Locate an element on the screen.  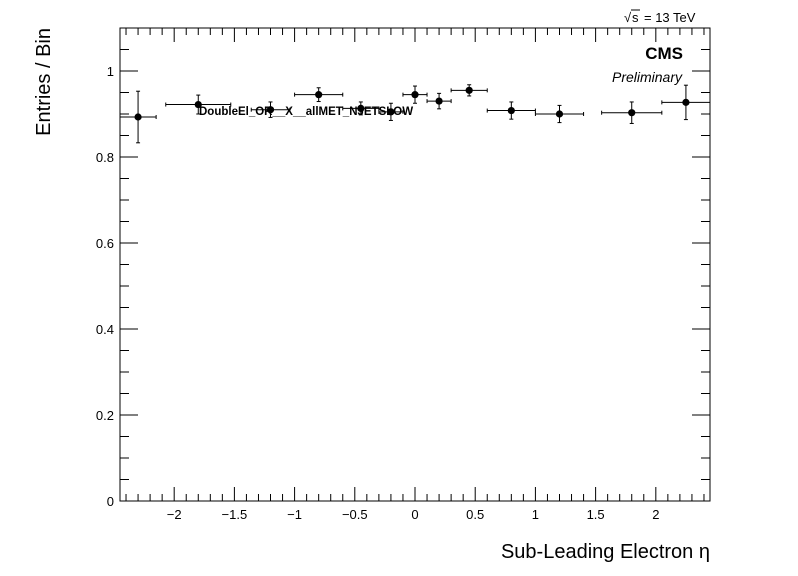
energy-label: √ s = 13 TeV is located at coordinates (660, 17).